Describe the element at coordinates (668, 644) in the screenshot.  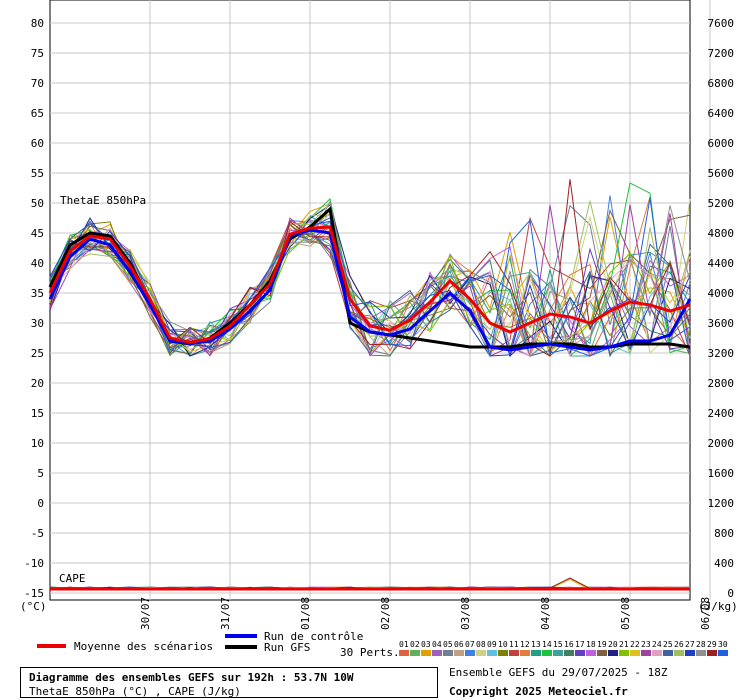
I see `pert-legend-number: 25` at that location.